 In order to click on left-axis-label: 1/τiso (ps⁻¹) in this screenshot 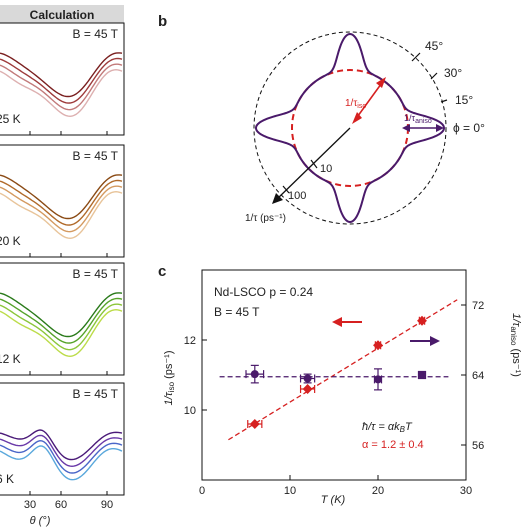, I will do `click(169, 377)`.